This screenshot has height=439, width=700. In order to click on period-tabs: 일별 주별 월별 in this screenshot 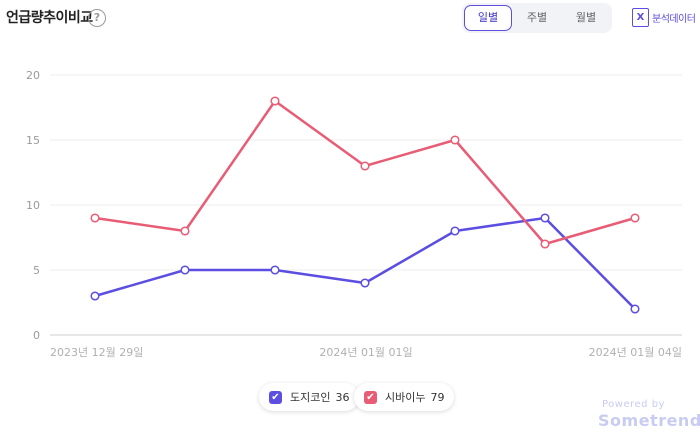, I will do `click(537, 18)`.